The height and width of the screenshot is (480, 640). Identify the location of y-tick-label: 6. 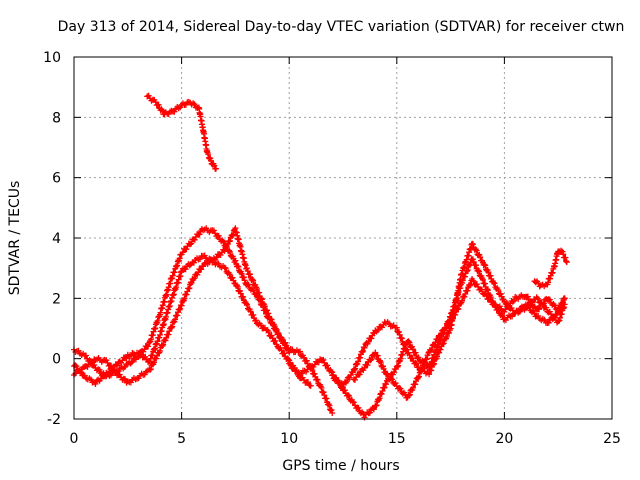
(56, 179).